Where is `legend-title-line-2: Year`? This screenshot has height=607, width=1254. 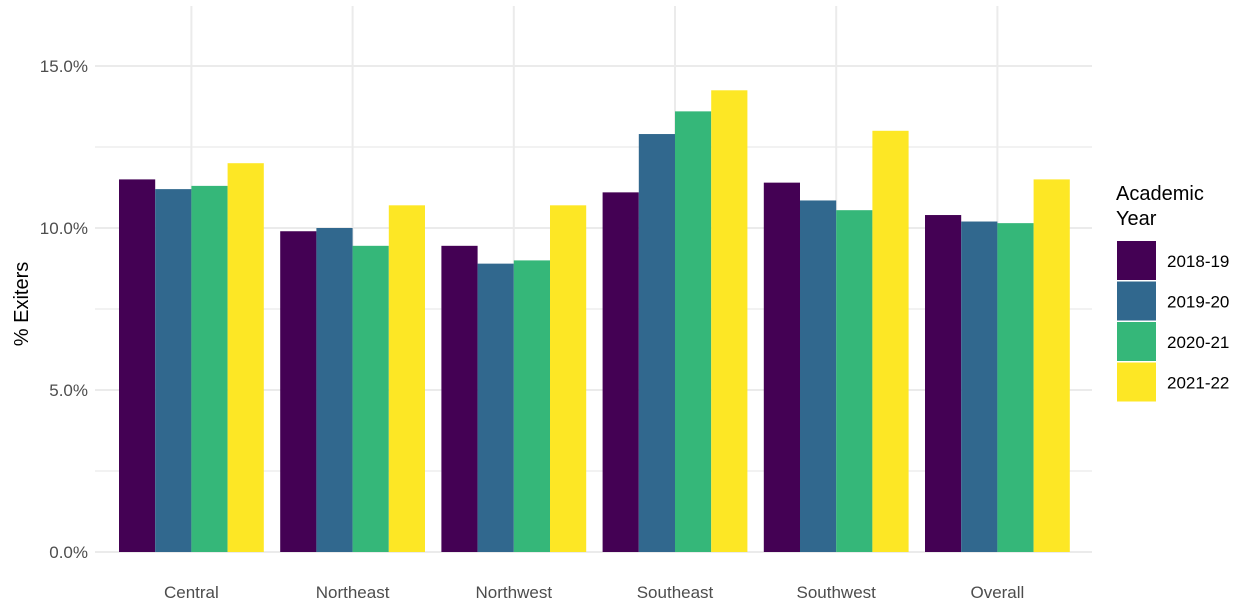 legend-title-line-2: Year is located at coordinates (1136, 219).